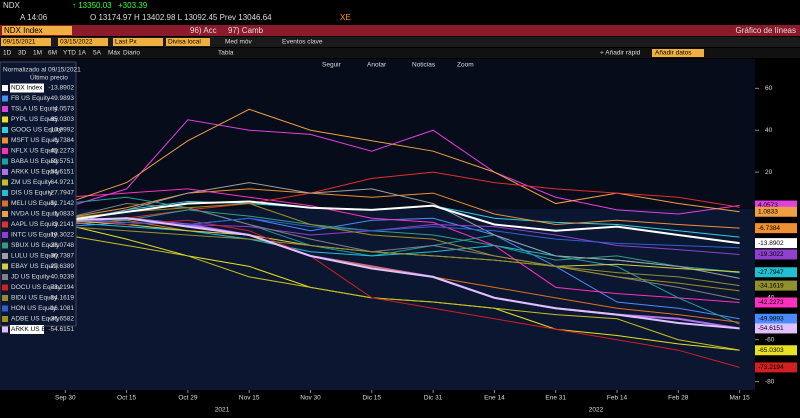 This screenshot has height=418, width=800. Describe the element at coordinates (27, 329) in the screenshot. I see `legend-highlight` at that location.